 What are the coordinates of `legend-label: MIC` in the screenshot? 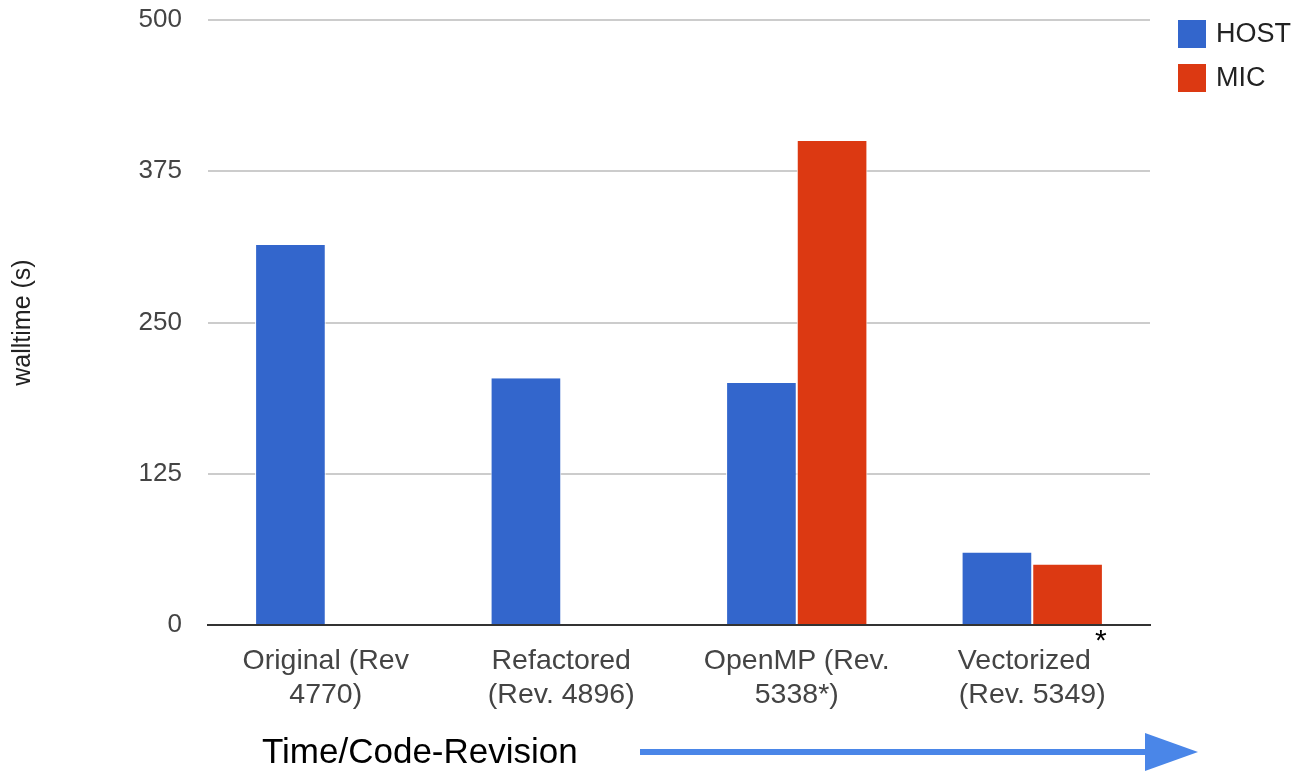 It's located at (1241, 77).